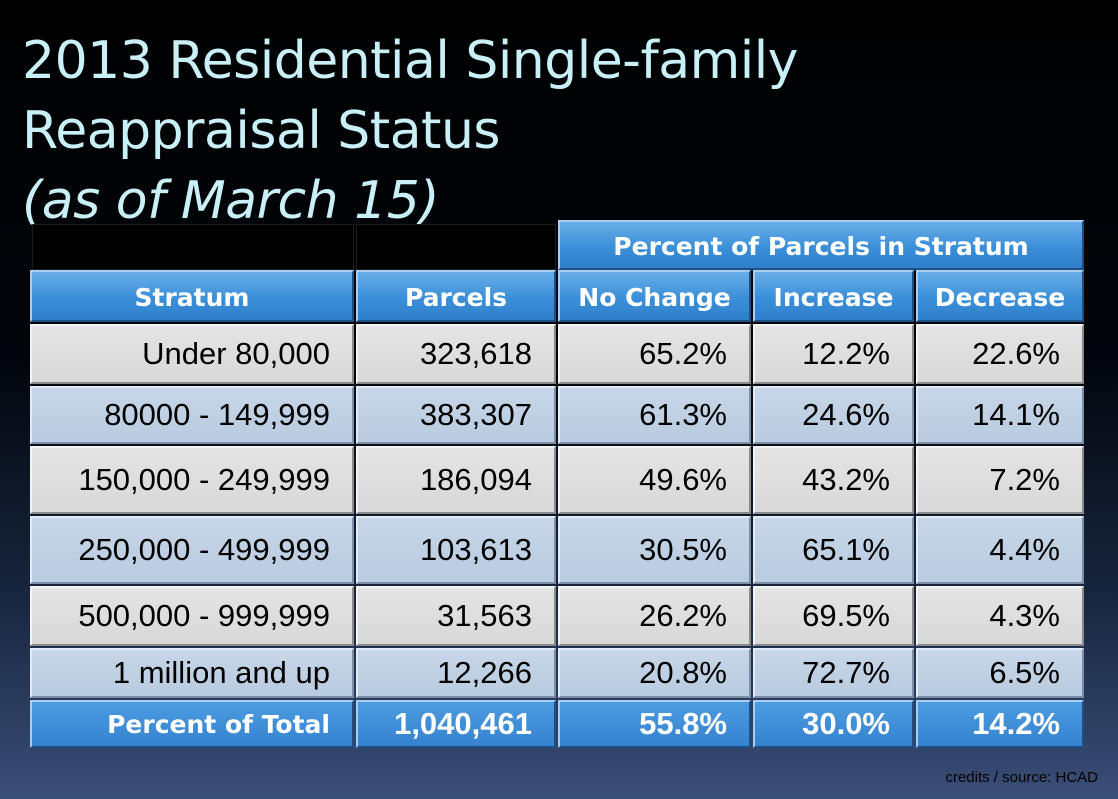  What do you see at coordinates (456, 247) in the screenshot?
I see `blank-header-parcels` at bounding box center [456, 247].